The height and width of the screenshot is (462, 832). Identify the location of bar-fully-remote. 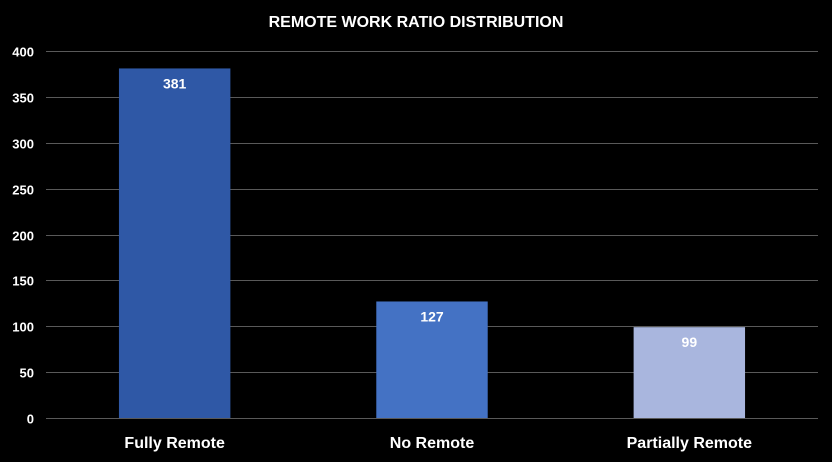
(174, 243).